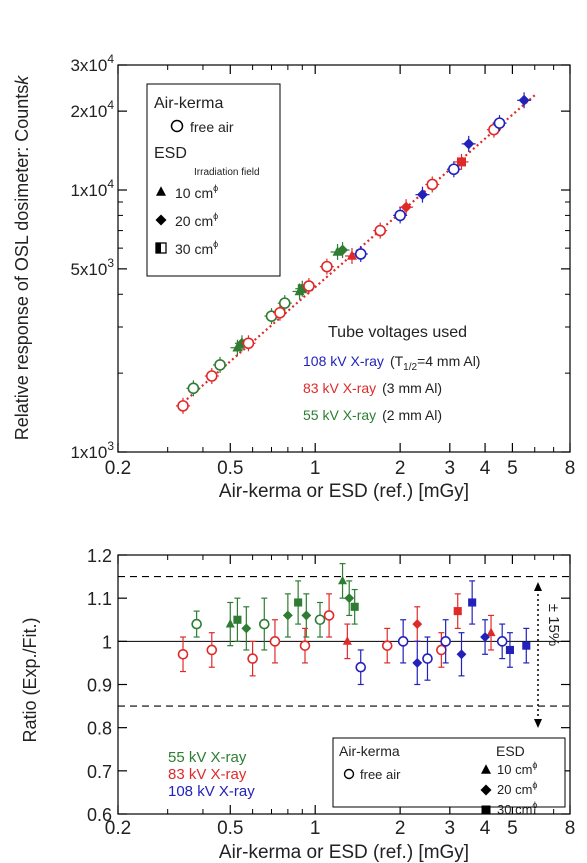  What do you see at coordinates (207, 757) in the screenshot?
I see `bottom-series-label: 55 kV X-ray` at bounding box center [207, 757].